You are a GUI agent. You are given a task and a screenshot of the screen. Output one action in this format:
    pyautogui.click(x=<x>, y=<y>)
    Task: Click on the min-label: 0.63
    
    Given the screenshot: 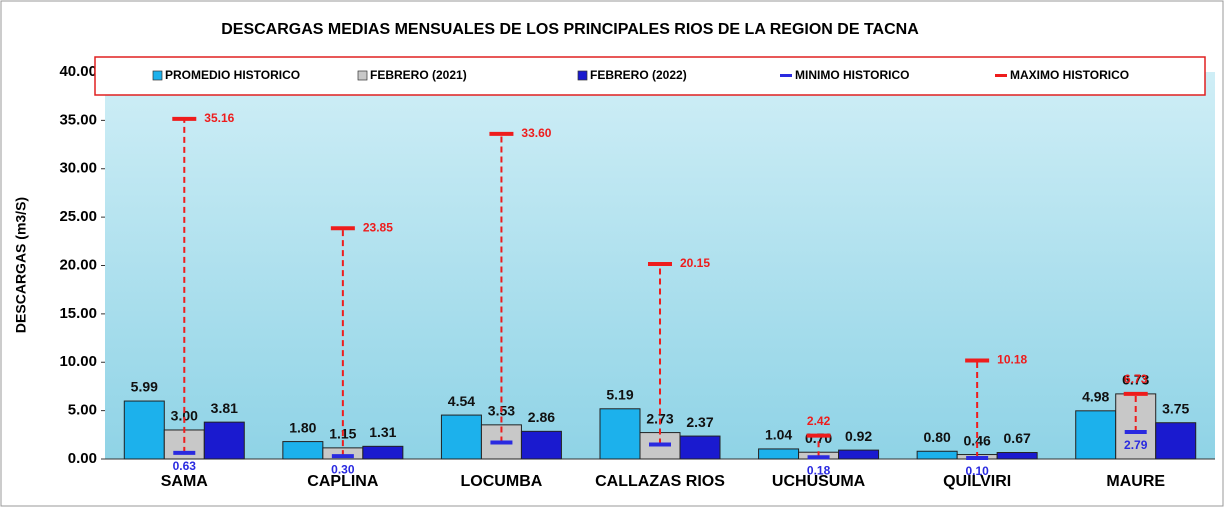 What is the action you would take?
    pyautogui.click(x=185, y=466)
    